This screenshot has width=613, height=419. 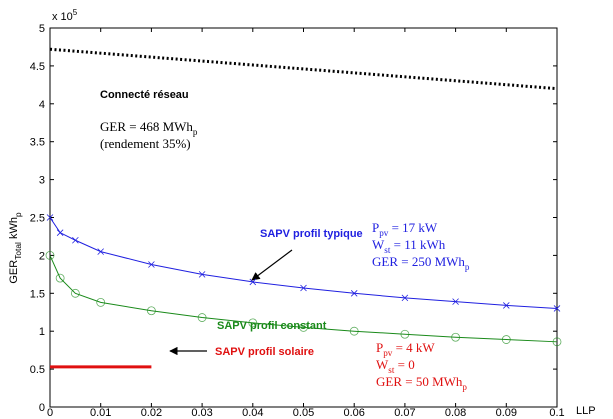 What do you see at coordinates (14, 272) in the screenshot?
I see `text-part: GER` at bounding box center [14, 272].